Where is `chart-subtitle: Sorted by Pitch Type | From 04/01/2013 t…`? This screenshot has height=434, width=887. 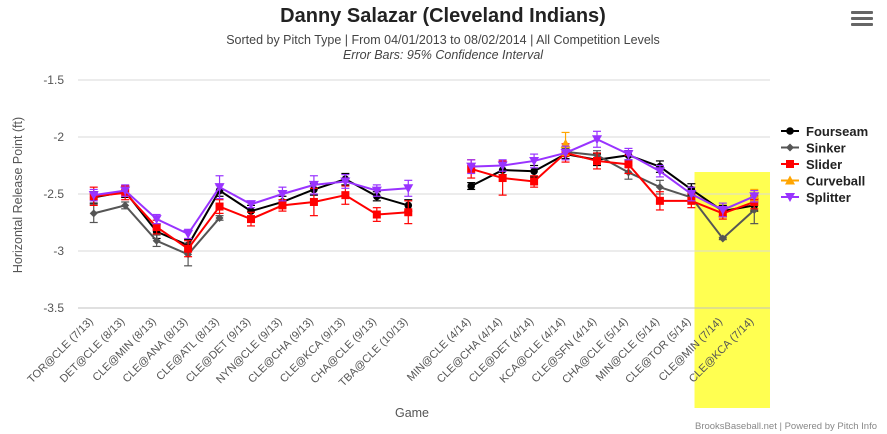
chart-subtitle: Sorted by Pitch Type | From 04/01/2013 t… is located at coordinates (443, 40).